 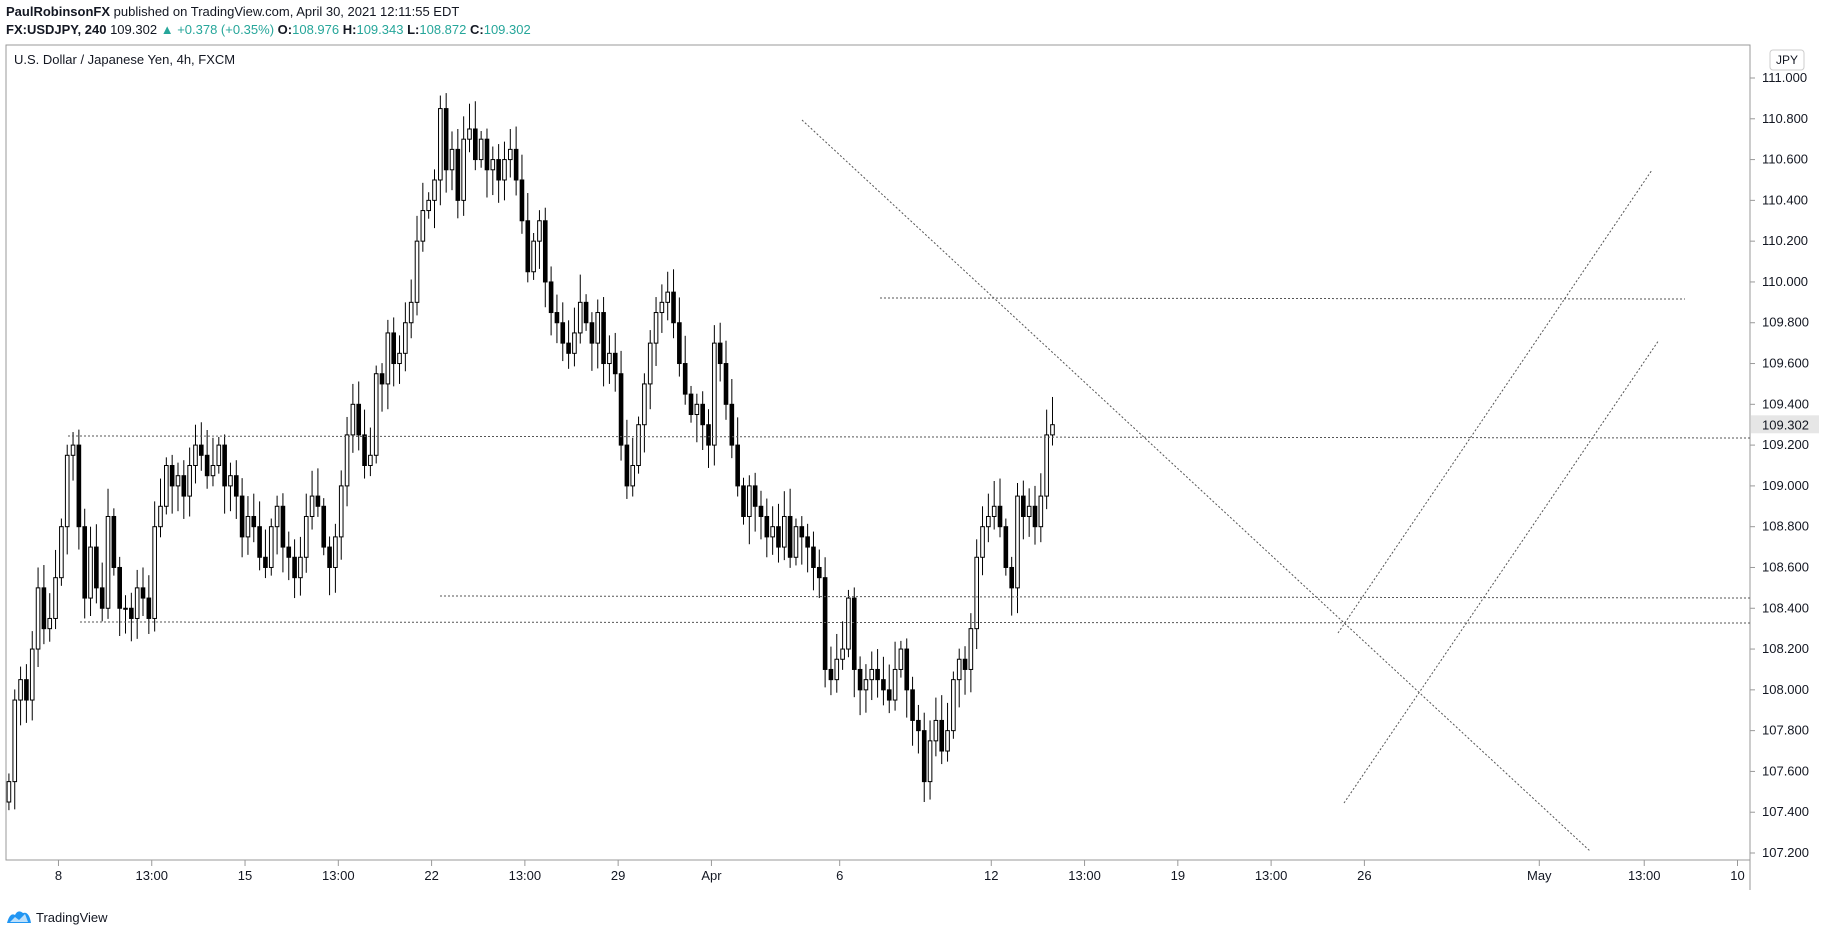 I want to click on symbol-label: FX:USDJPY, 240, so click(x=56, y=29).